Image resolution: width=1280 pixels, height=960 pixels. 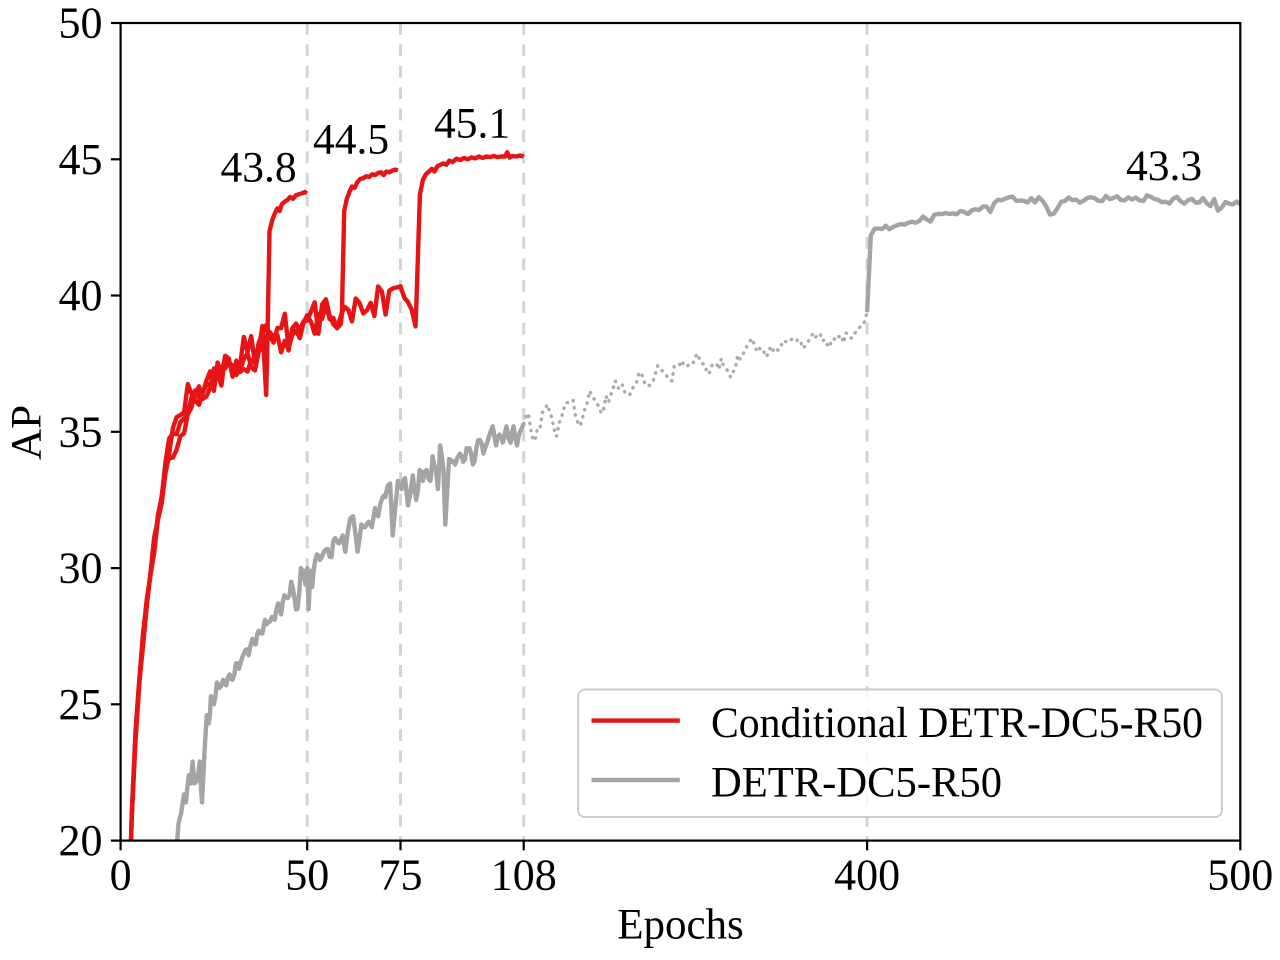 What do you see at coordinates (258, 167) in the screenshot?
I see `svg-text: 43.8` at bounding box center [258, 167].